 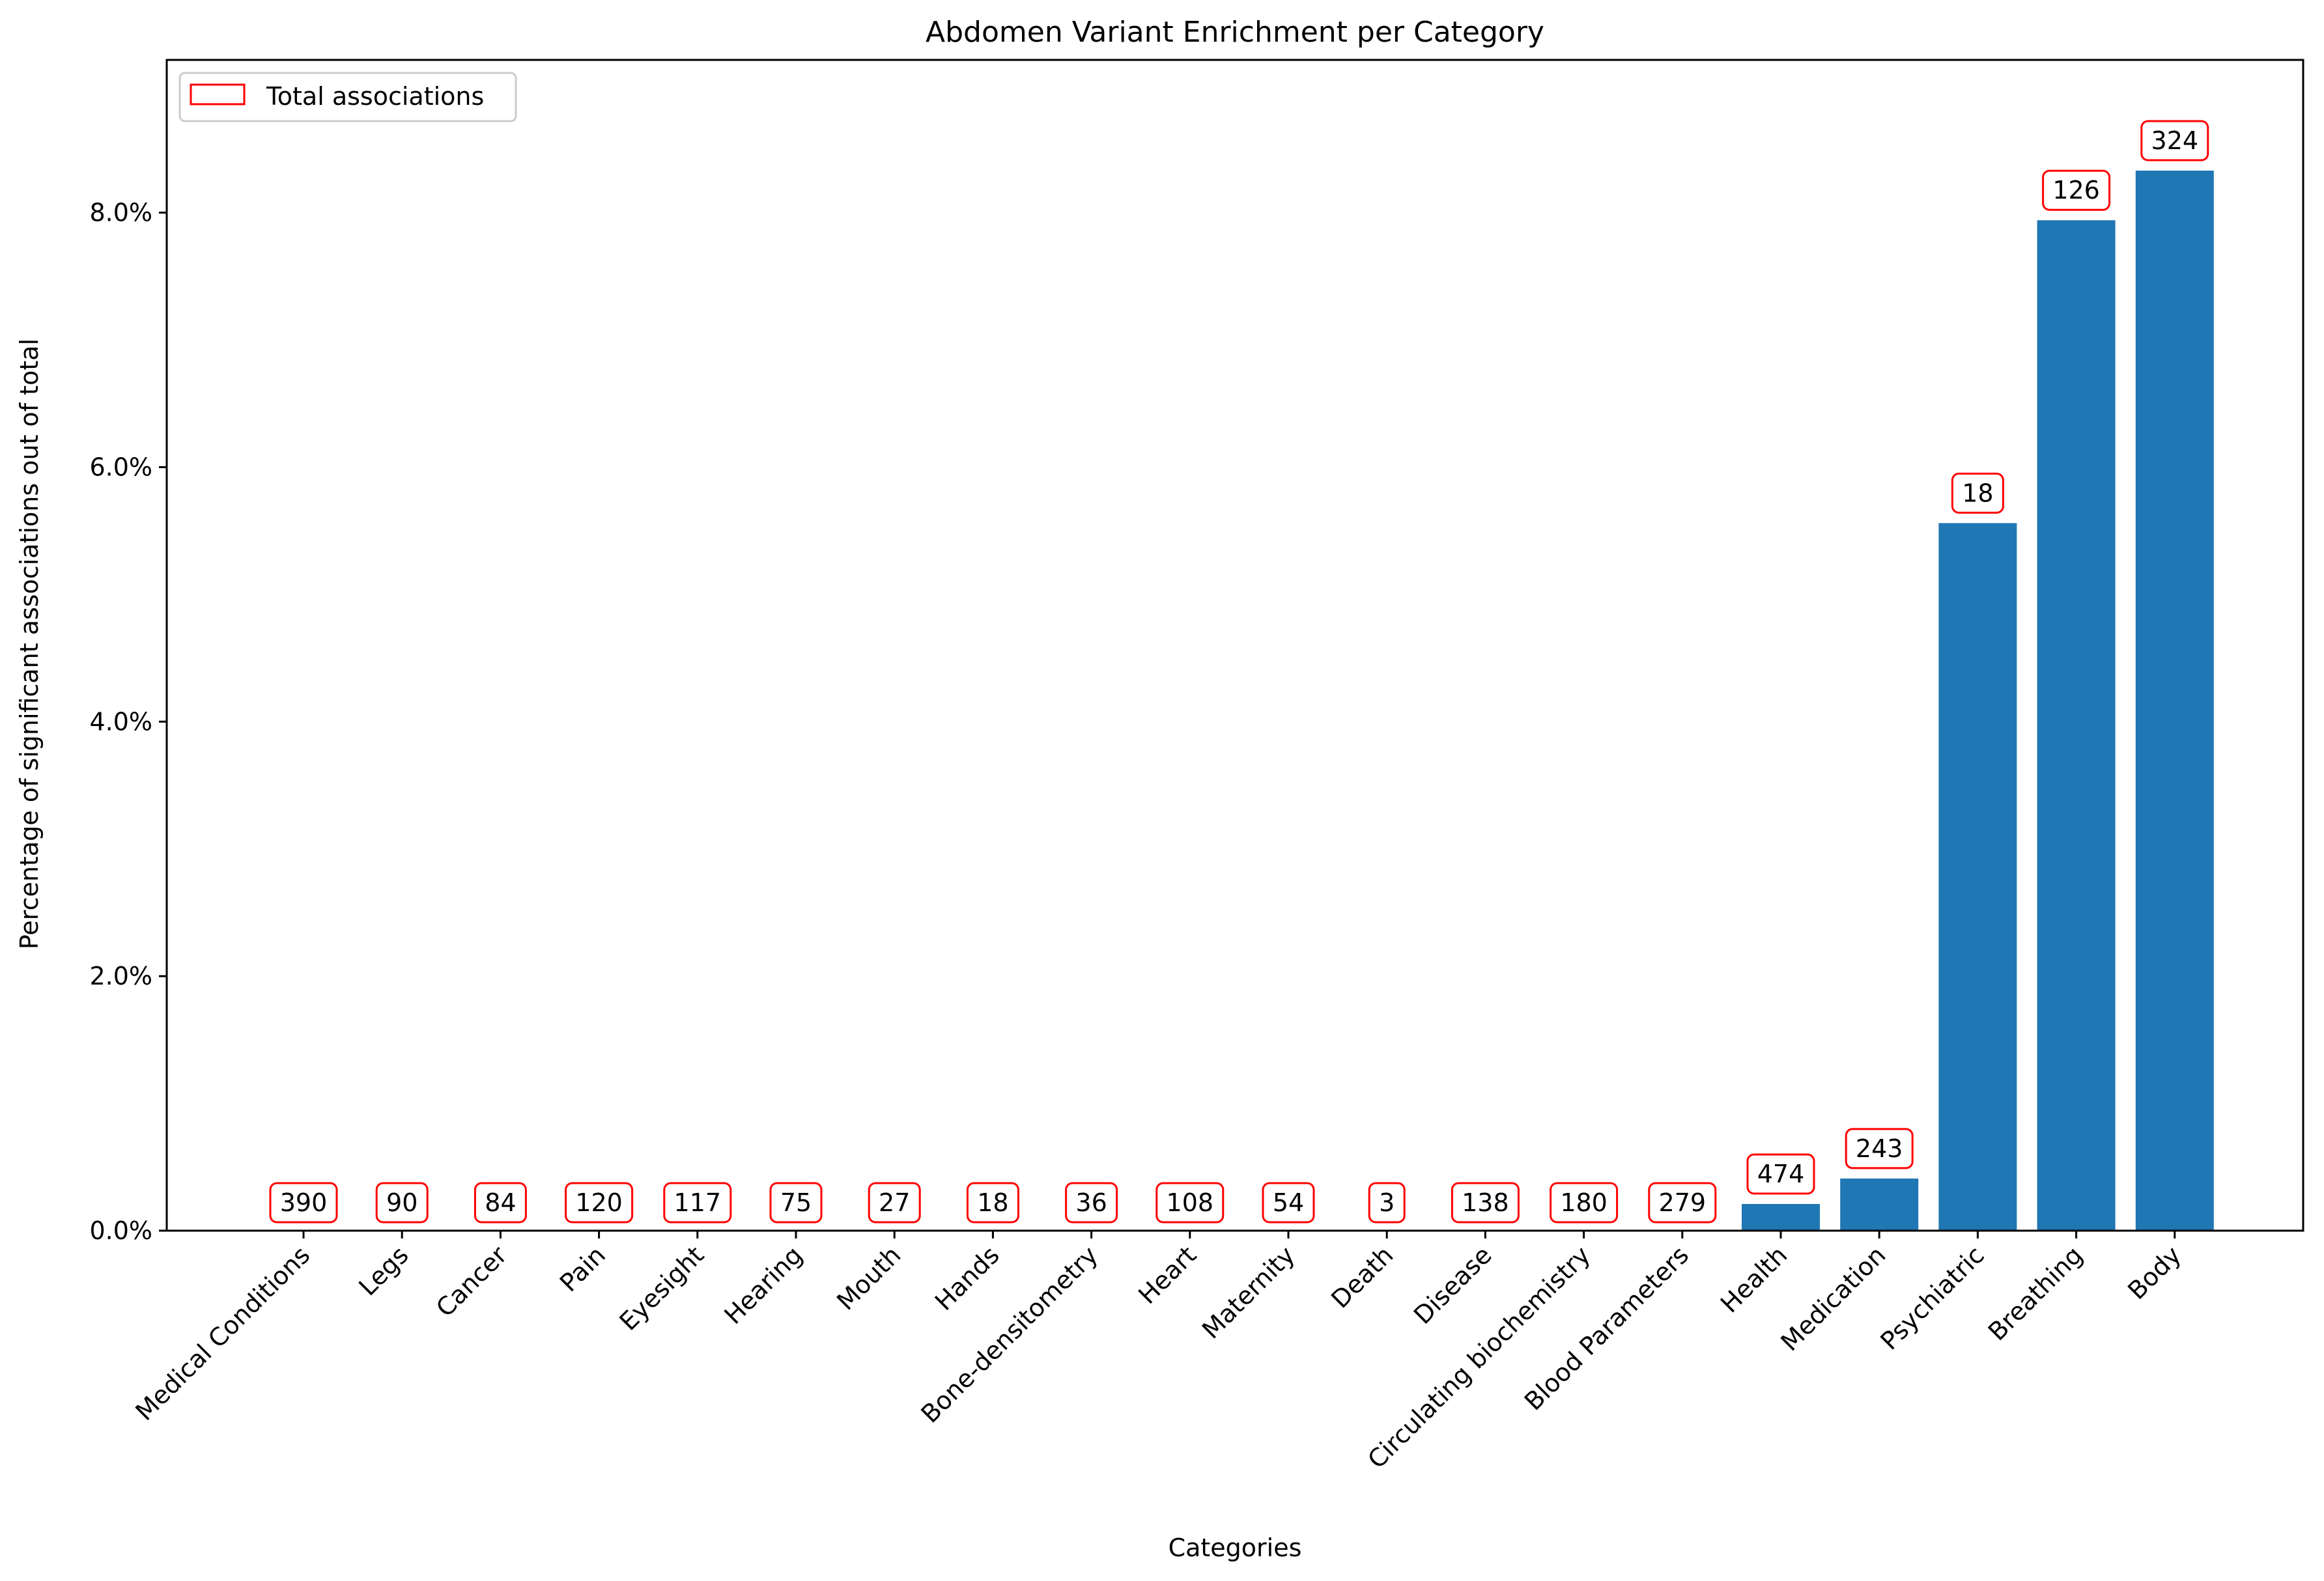 What do you see at coordinates (2035, 1293) in the screenshot?
I see `x-tick-label-18: Breathing` at bounding box center [2035, 1293].